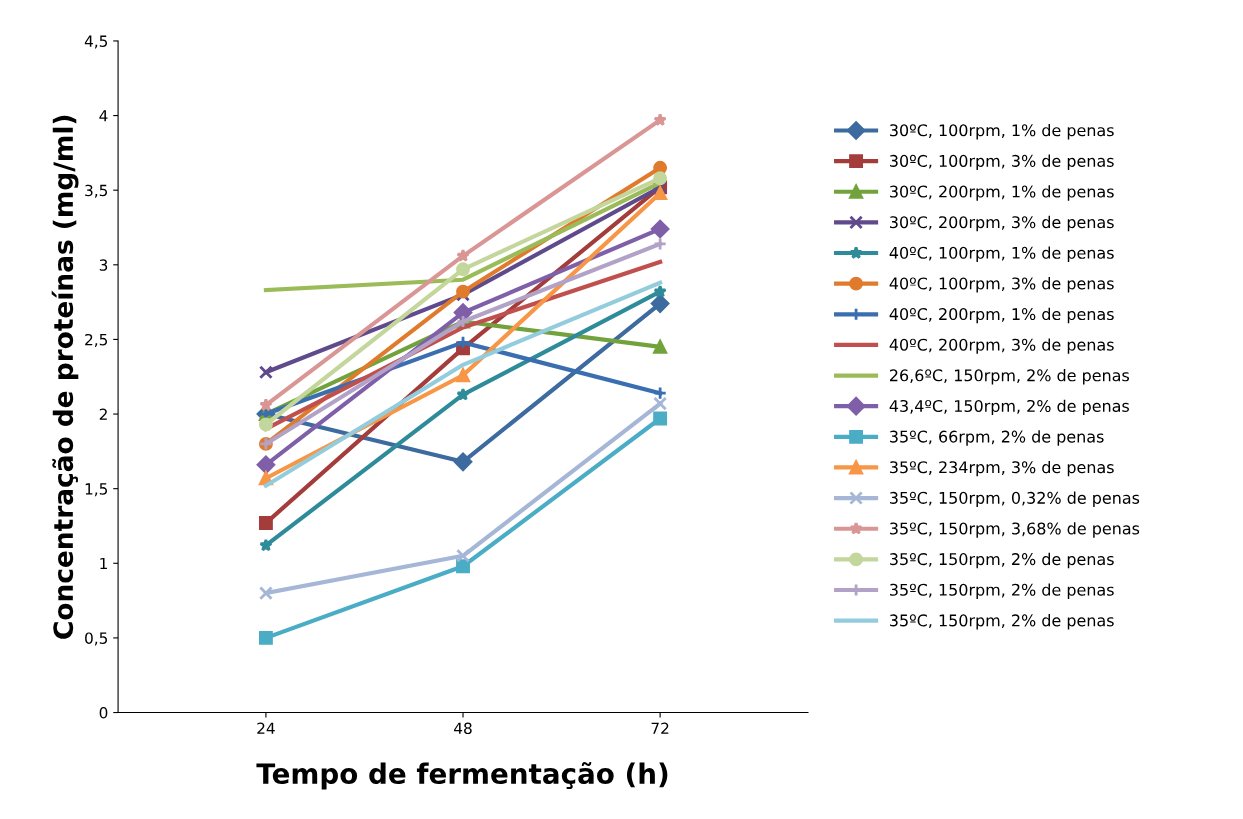  Describe the element at coordinates (1002, 193) in the screenshot. I see `legend-label: 30ºC, 200rpm, 1% de penas` at that location.